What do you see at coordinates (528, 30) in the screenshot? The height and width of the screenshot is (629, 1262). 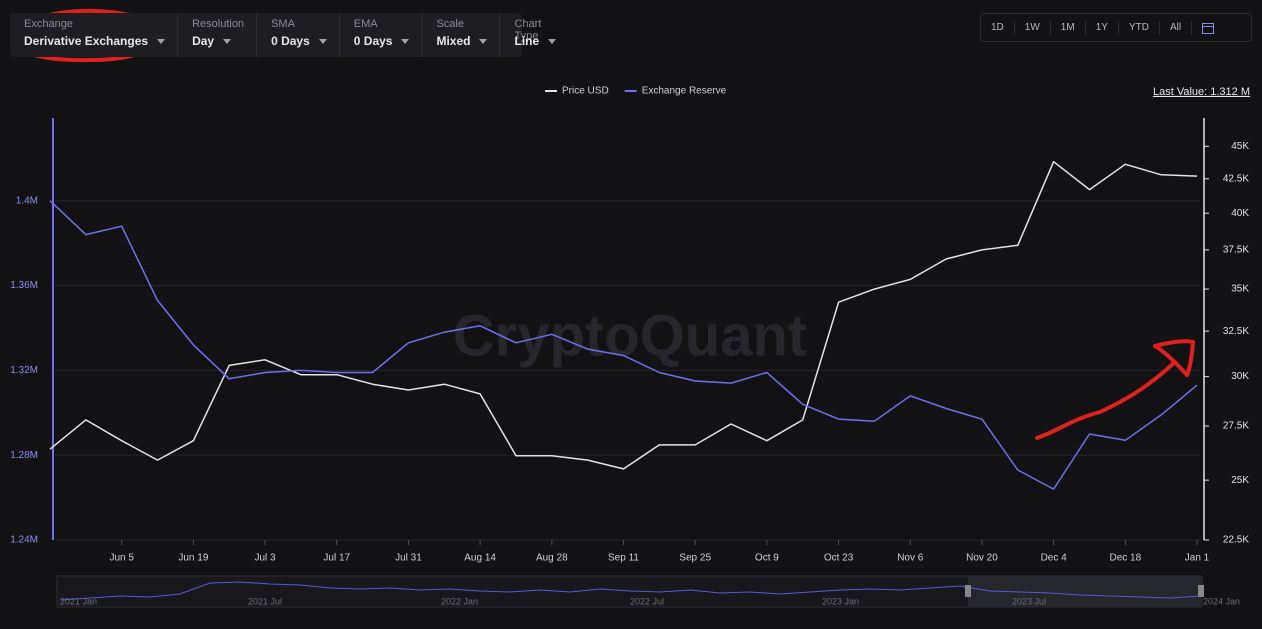 I see `filter-label: Chart Type` at bounding box center [528, 30].